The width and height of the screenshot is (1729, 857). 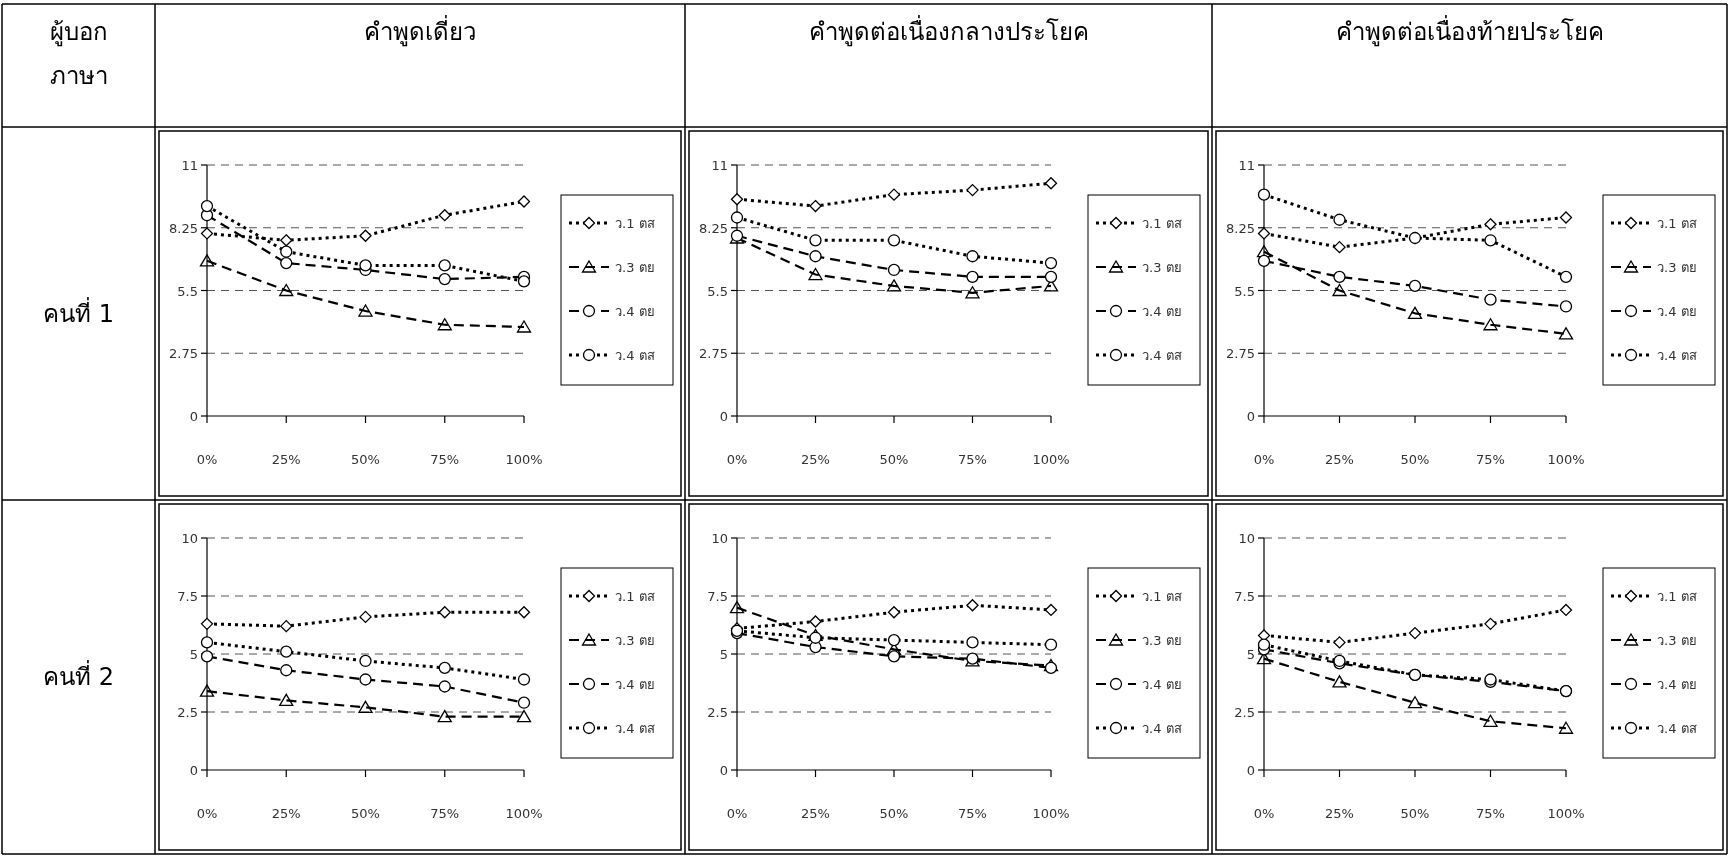 What do you see at coordinates (948, 31) in the screenshot?
I see `text: คำพูดต่อเนื่องกลางประโยค` at bounding box center [948, 31].